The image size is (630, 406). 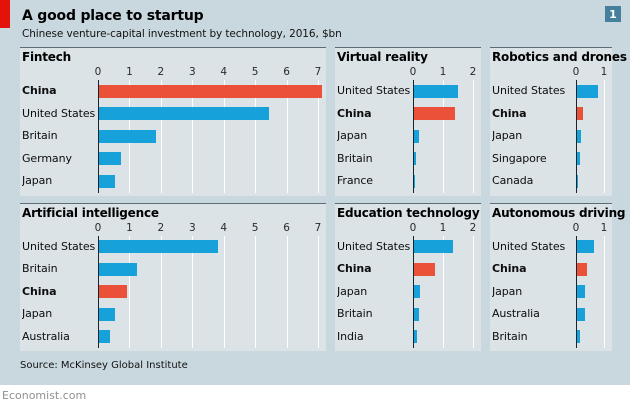 I want to click on category-labels: United States China Japan Singapore Canada, so click(x=533, y=129).